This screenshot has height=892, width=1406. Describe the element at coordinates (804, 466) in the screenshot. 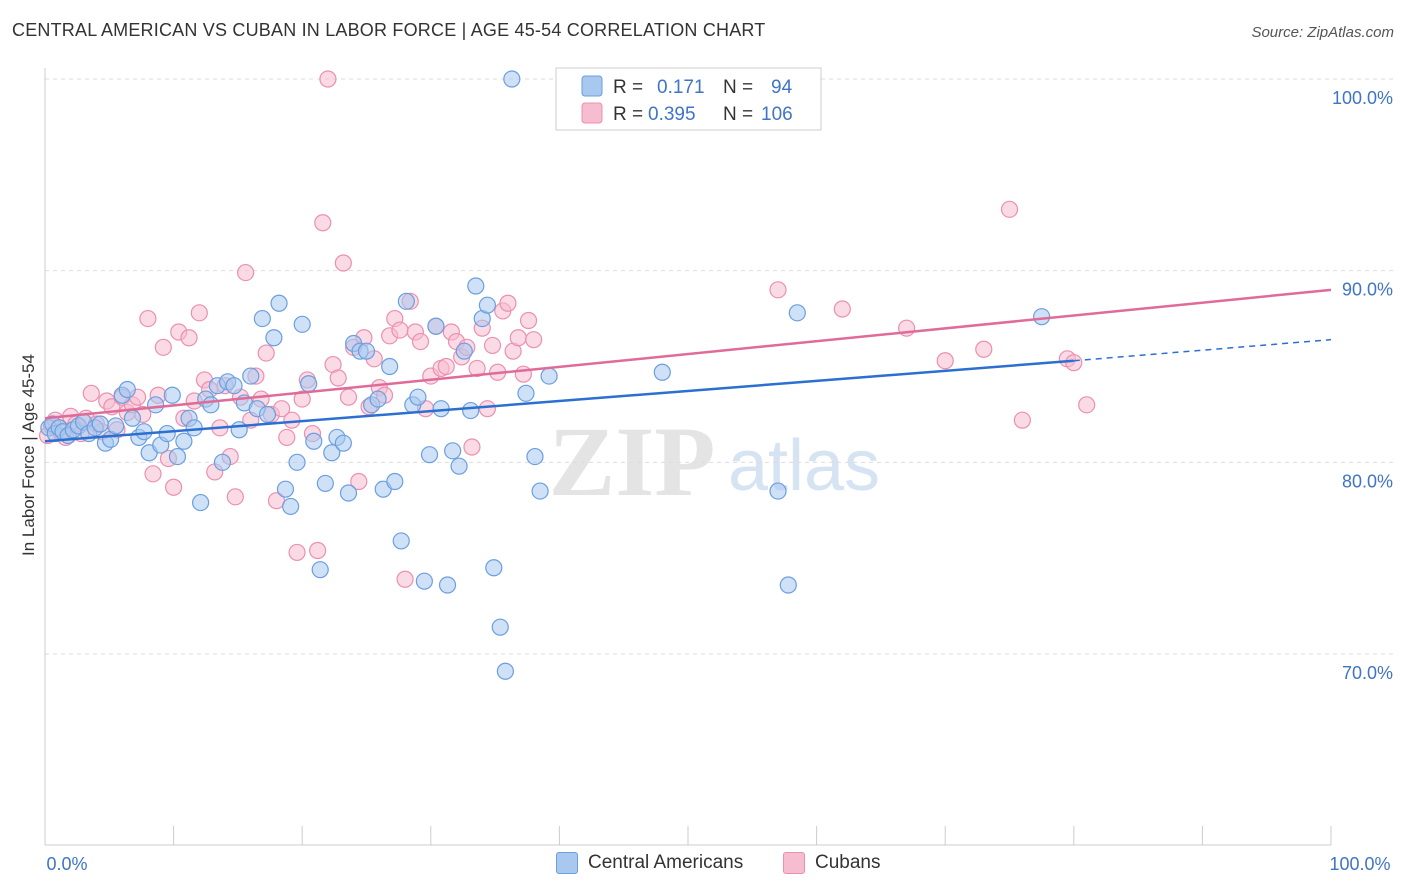

I see `watermark-atlas: atlas` at that location.